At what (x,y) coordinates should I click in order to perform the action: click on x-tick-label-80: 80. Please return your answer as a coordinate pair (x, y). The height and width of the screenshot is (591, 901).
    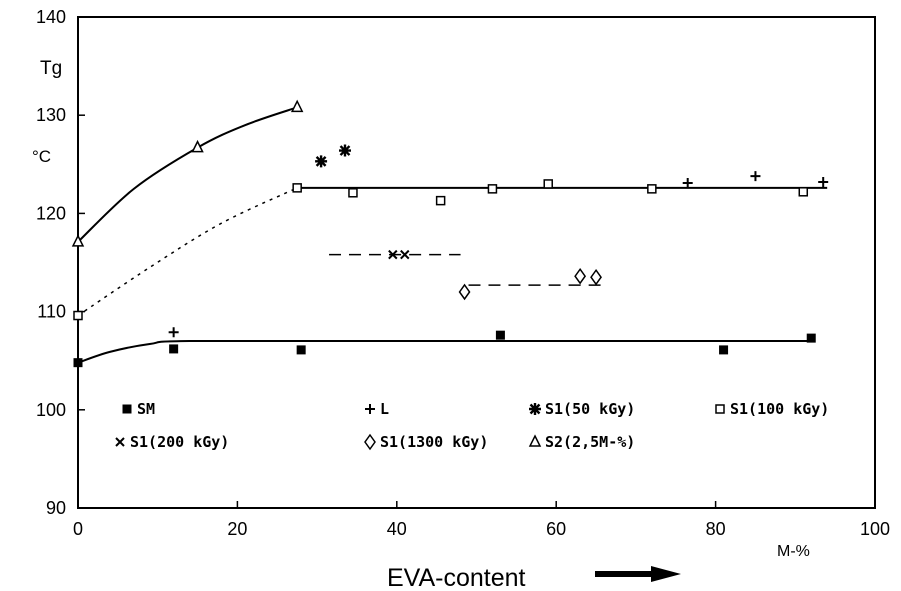
    Looking at the image, I should click on (716, 529).